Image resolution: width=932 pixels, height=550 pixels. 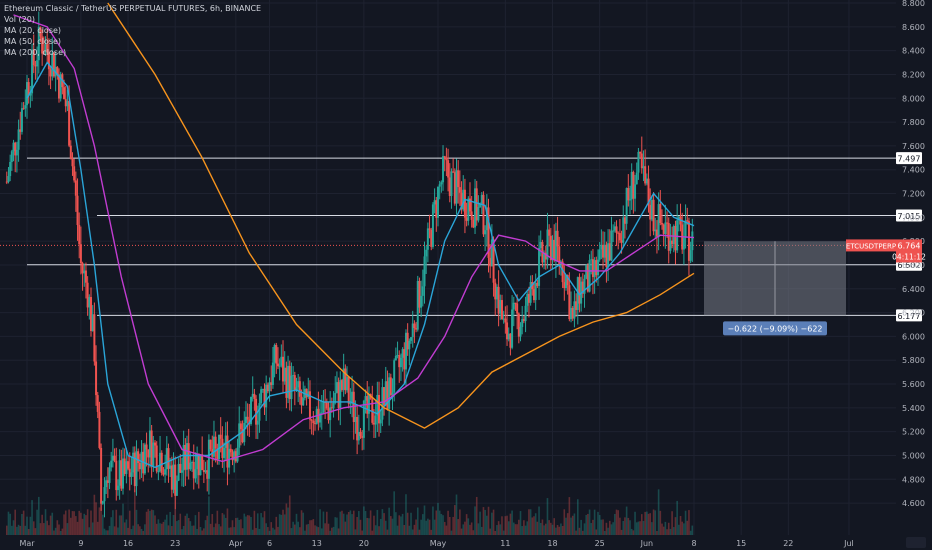 I want to click on hline-price-label: 6.602, so click(x=909, y=265).